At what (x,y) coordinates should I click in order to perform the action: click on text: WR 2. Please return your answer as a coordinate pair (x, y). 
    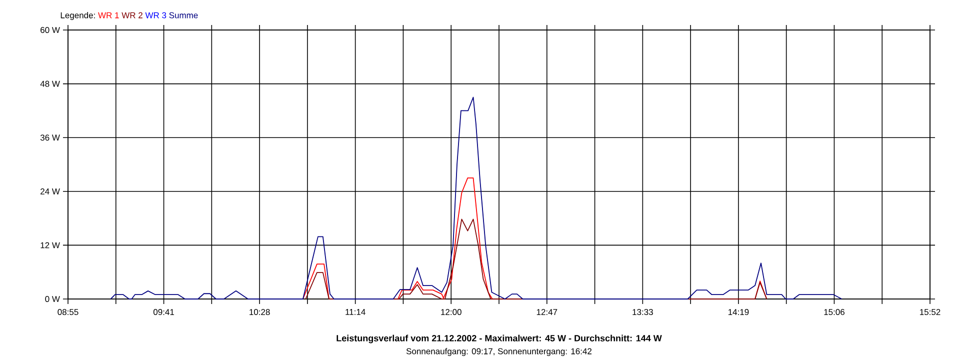
    Looking at the image, I should click on (132, 15).